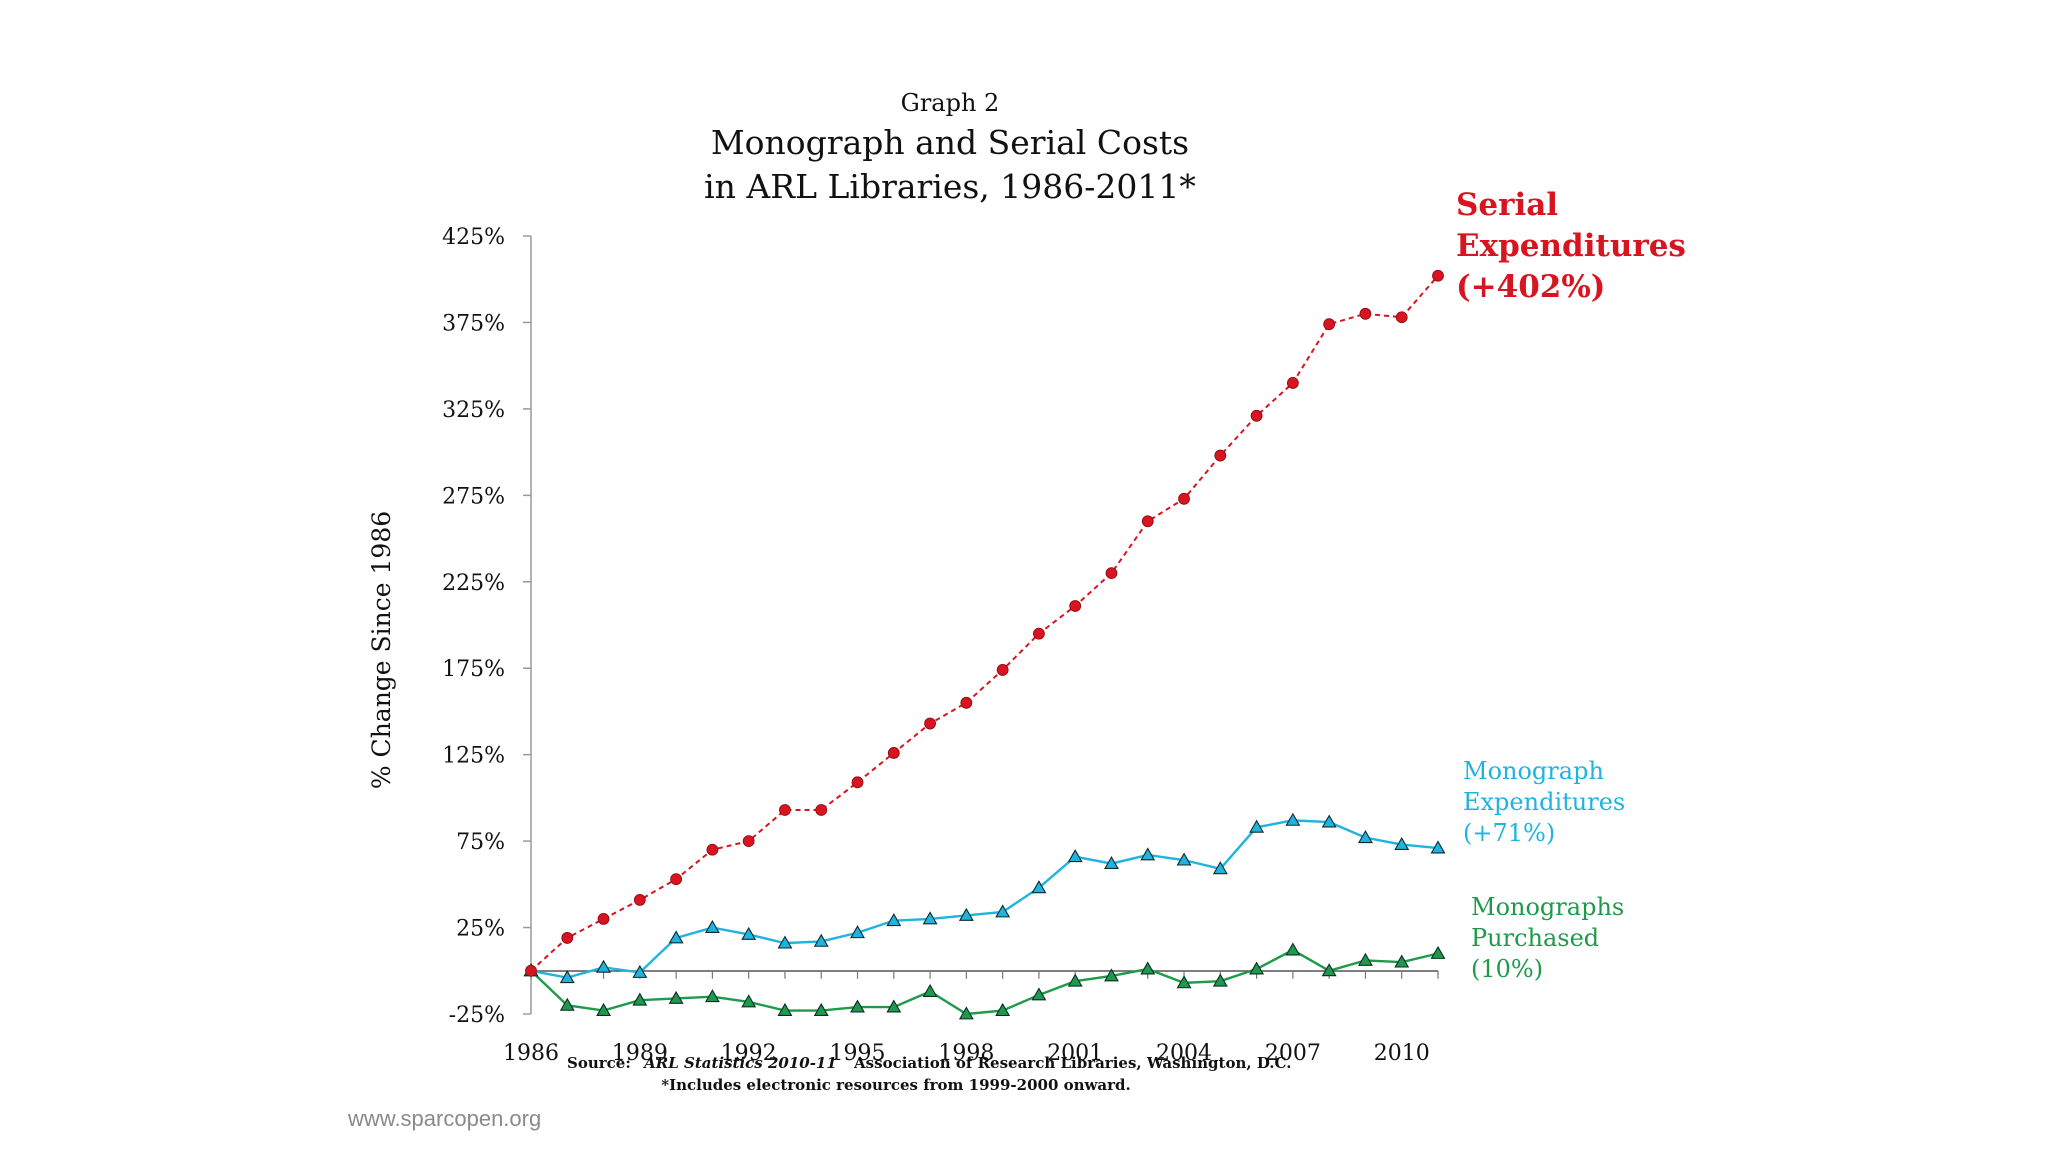 The width and height of the screenshot is (2048, 1152). I want to click on y-tick-label: 375%, so click(473, 323).